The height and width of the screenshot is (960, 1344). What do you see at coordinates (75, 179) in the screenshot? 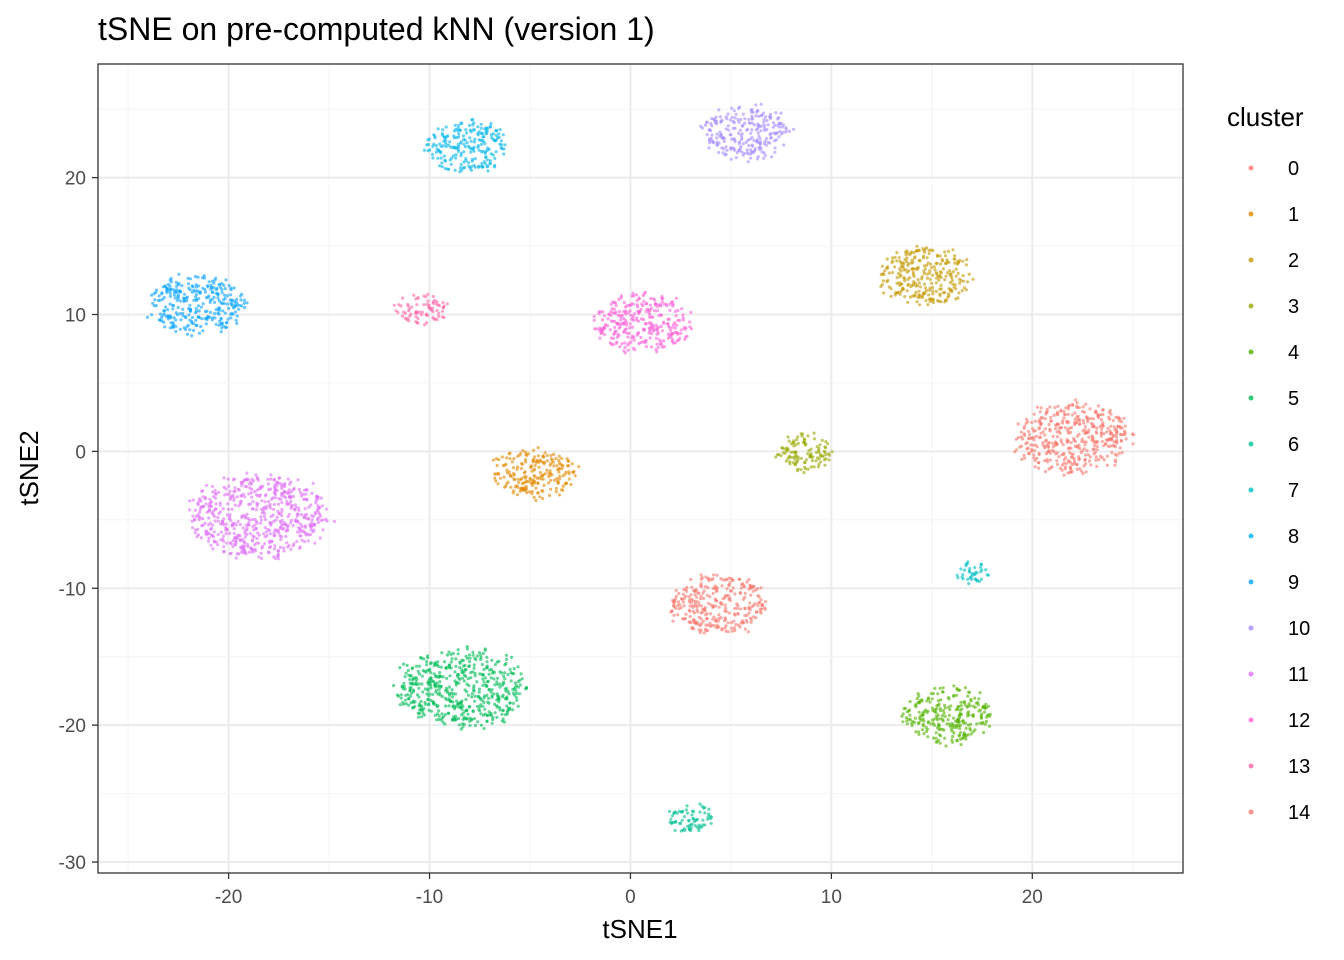
I see `y-tick-label: 20` at bounding box center [75, 179].